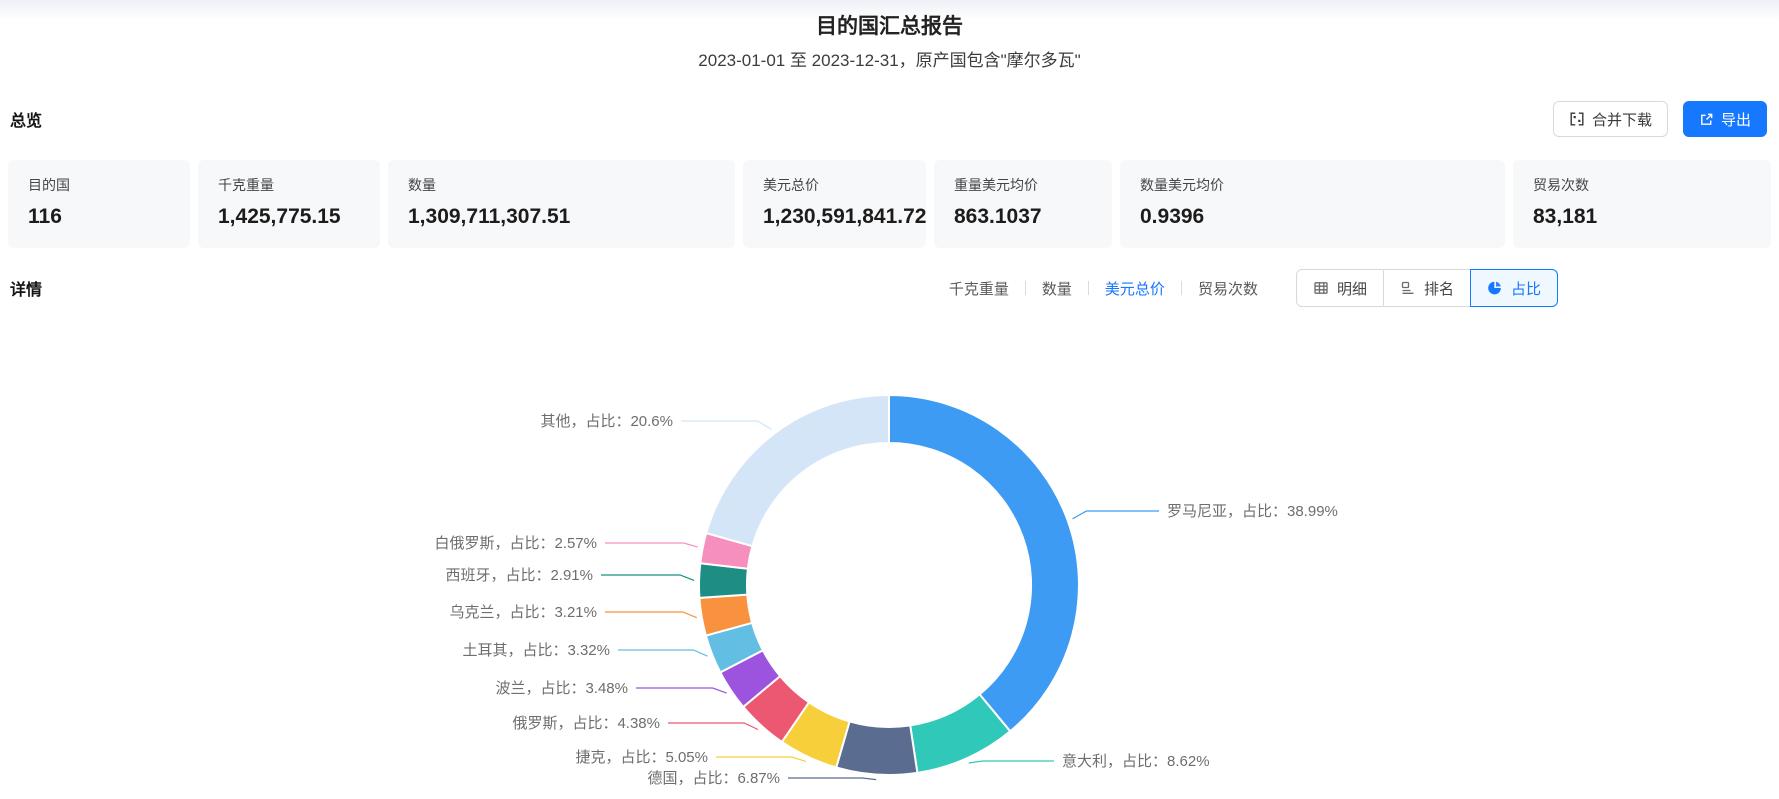 The height and width of the screenshot is (799, 1779). Describe the element at coordinates (641, 757) in the screenshot. I see `segment-label-3: 捷克，占比：5.05%` at that location.